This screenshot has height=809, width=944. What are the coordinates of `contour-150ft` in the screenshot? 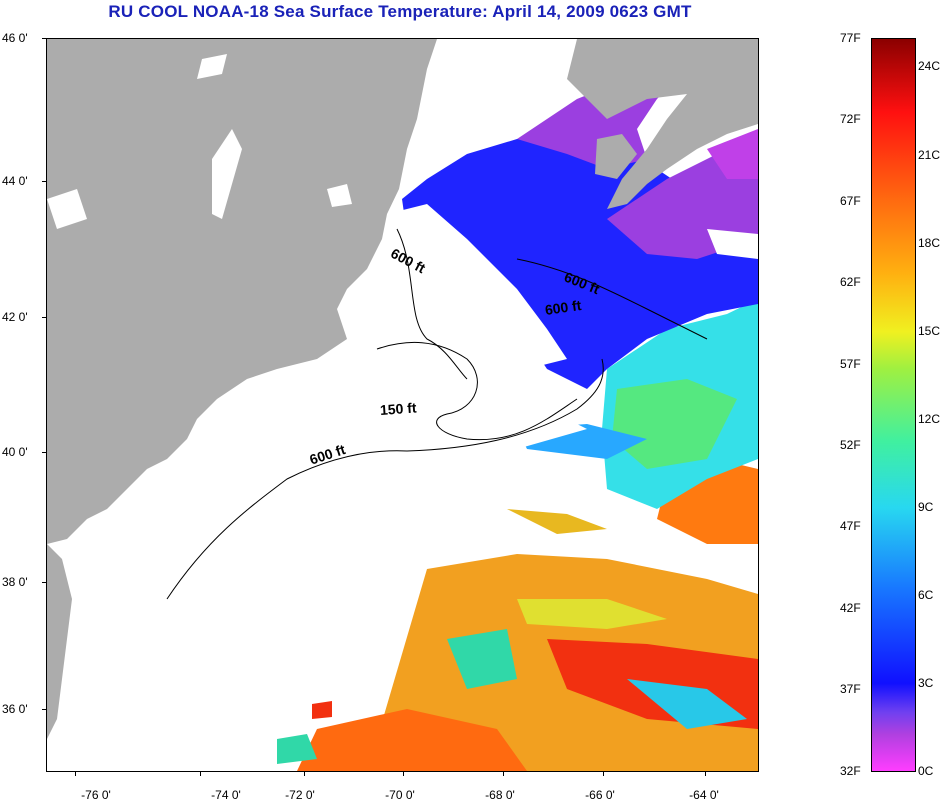 It's located at (477, 391).